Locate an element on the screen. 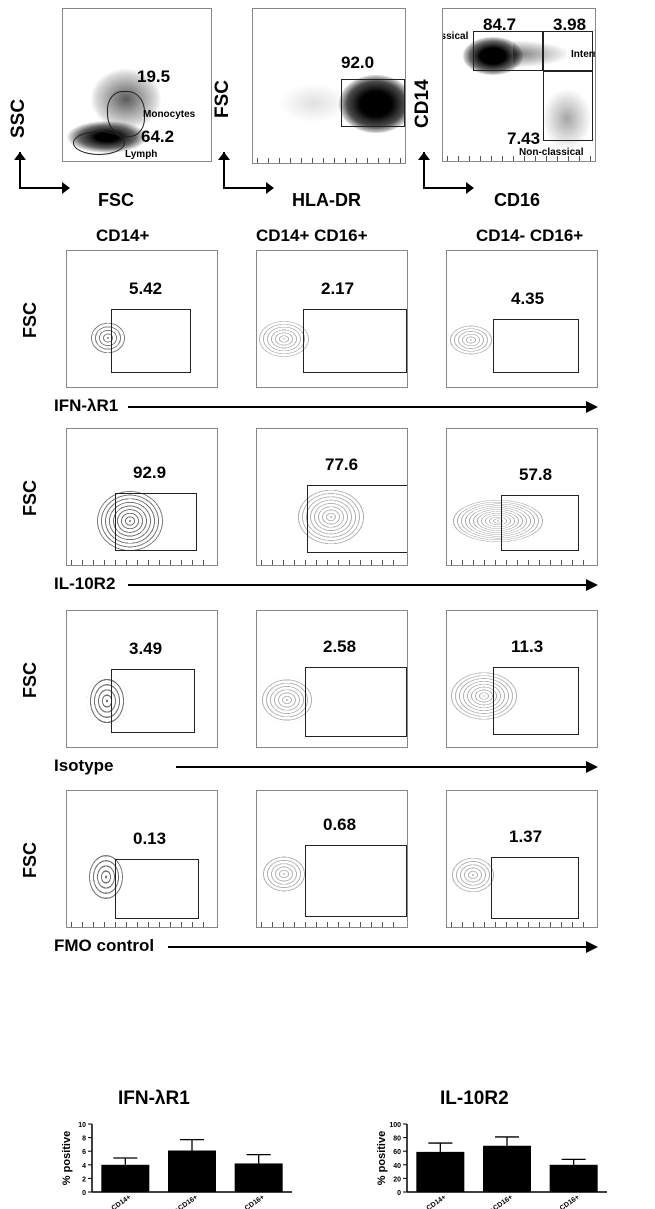 The image size is (655, 1209). gate-value: 3.98 is located at coordinates (570, 24).